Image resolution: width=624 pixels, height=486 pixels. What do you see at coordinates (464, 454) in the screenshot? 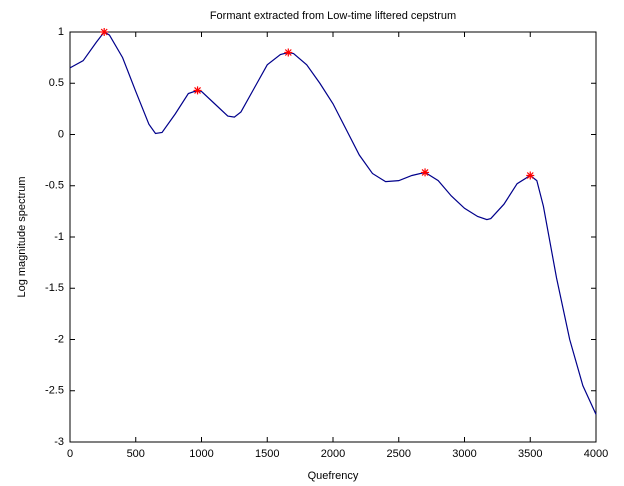
I see `x-tick-label: 3000` at bounding box center [464, 454].